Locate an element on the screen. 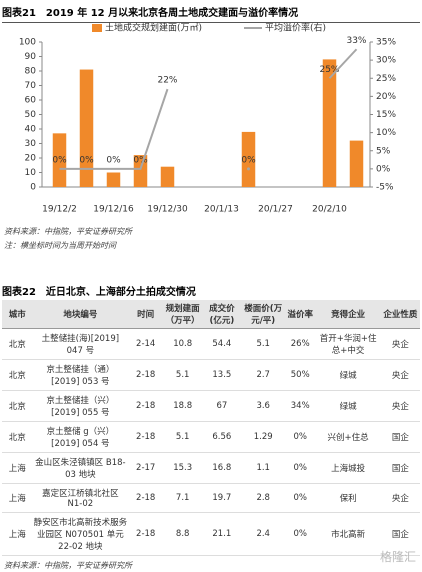 This screenshot has height=572, width=422. x-tick-label: 19/12/2 is located at coordinates (59, 210).